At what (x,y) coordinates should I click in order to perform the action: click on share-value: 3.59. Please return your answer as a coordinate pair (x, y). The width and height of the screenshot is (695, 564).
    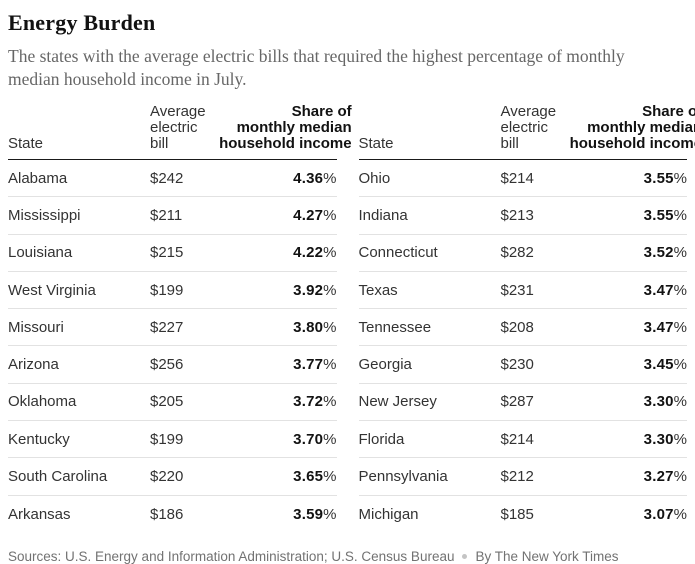
    Looking at the image, I should click on (308, 514).